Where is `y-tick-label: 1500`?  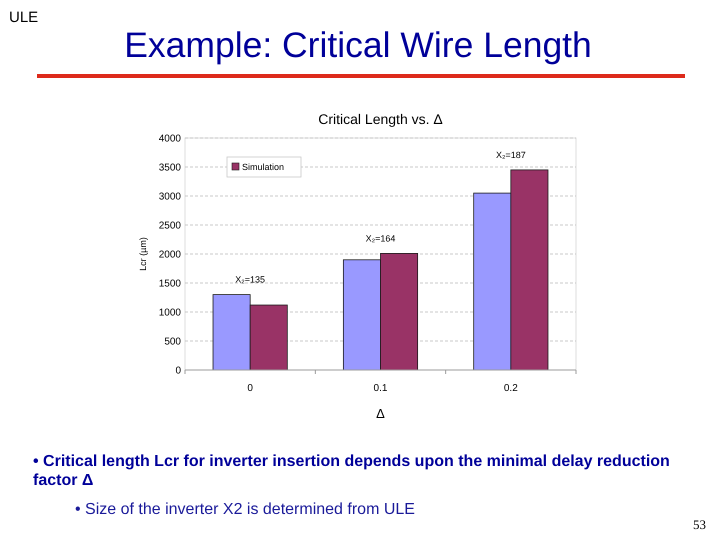 y-tick-label: 1500 is located at coordinates (170, 284).